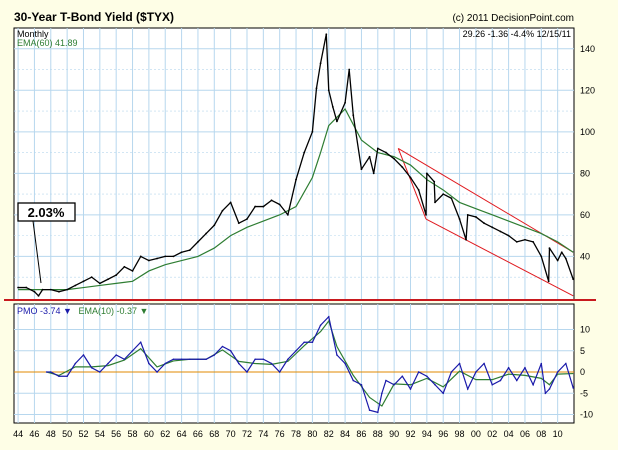 Image resolution: width=618 pixels, height=450 pixels. What do you see at coordinates (39, 311) in the screenshot?
I see `pmo-legend-label: PMO -3.74` at bounding box center [39, 311].